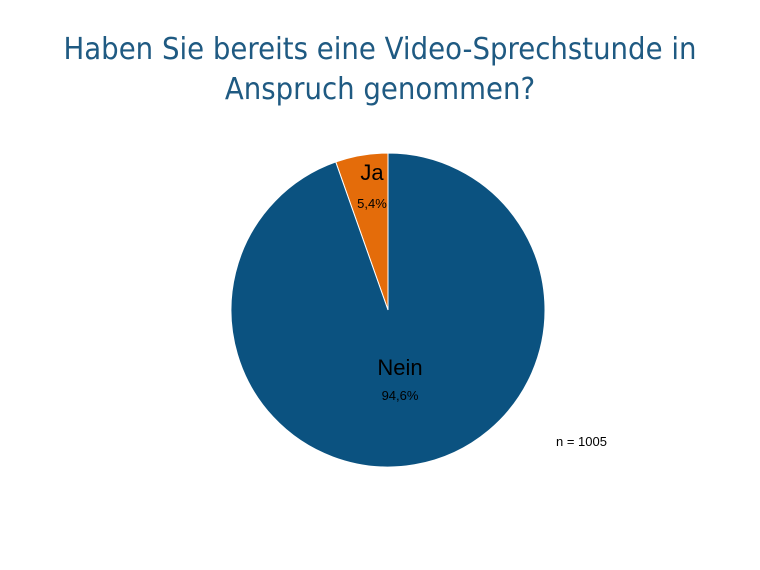  What do you see at coordinates (581, 441) in the screenshot?
I see `sample-size-annotation: n = 1005` at bounding box center [581, 441].